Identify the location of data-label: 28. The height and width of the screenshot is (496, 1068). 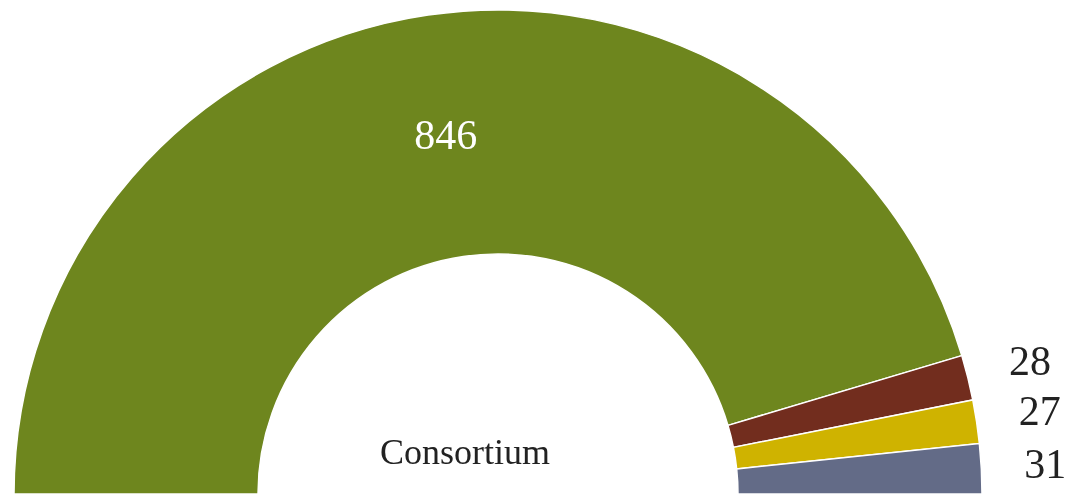
(1029, 361).